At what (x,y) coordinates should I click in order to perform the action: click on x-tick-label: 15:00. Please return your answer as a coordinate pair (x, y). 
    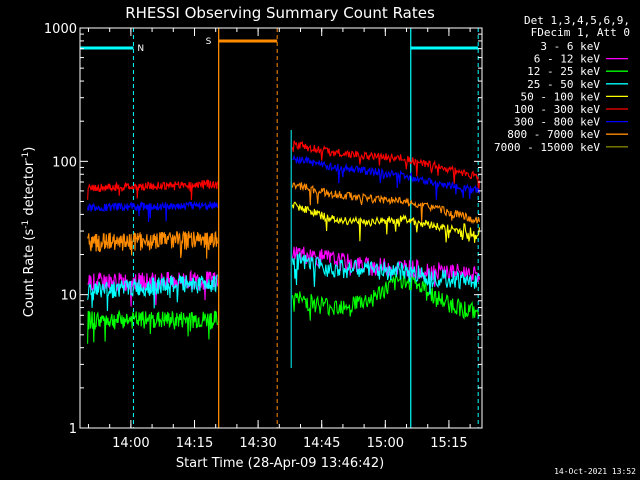
    Looking at the image, I should click on (385, 443).